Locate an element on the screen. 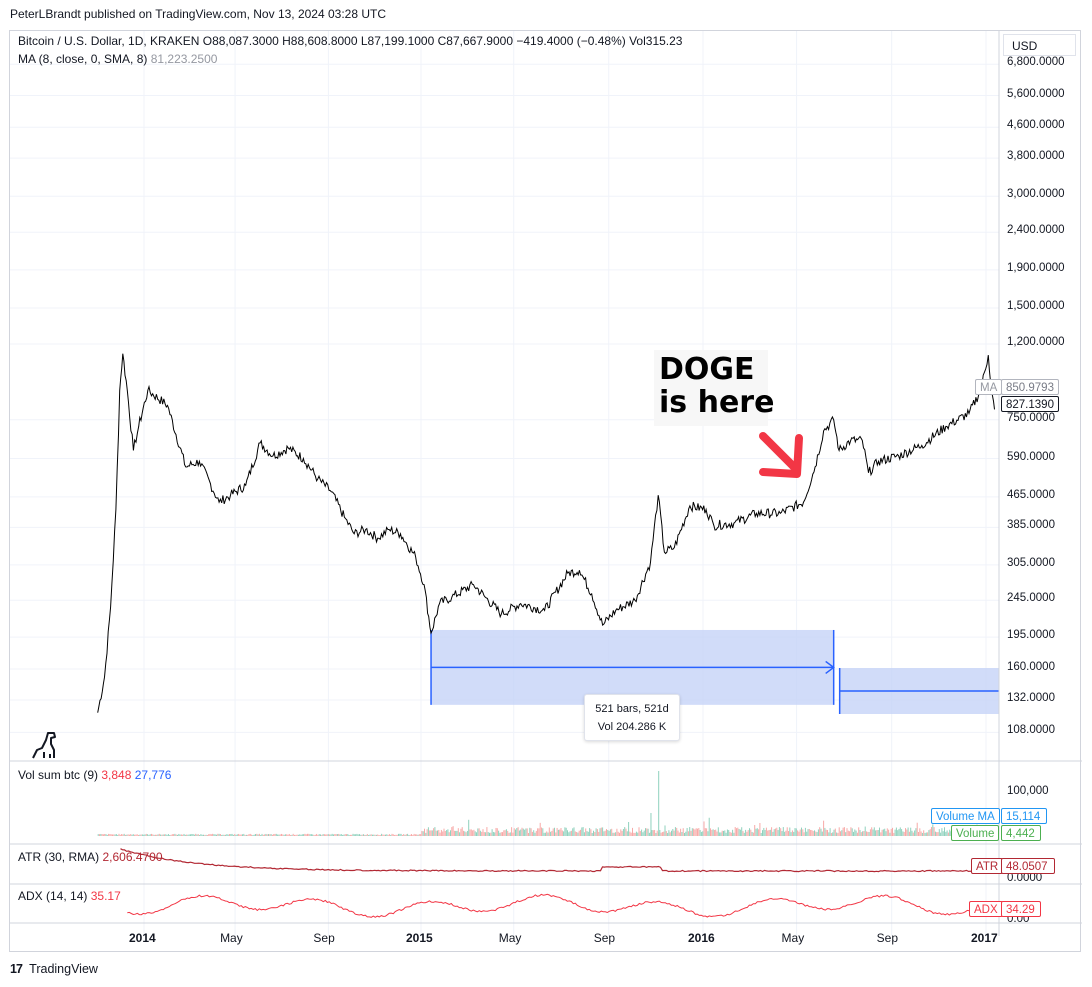 The height and width of the screenshot is (987, 1092). footer-brand: 17 TradingView is located at coordinates (54, 969).